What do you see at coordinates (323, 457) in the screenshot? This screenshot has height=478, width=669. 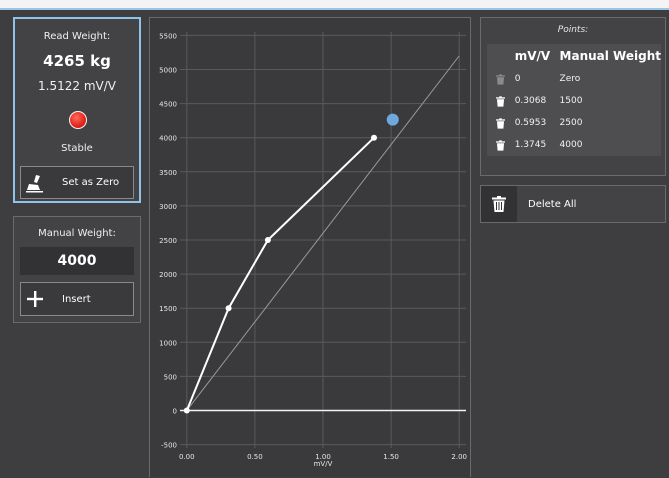 I see `x-tick-label: 1.00` at bounding box center [323, 457].